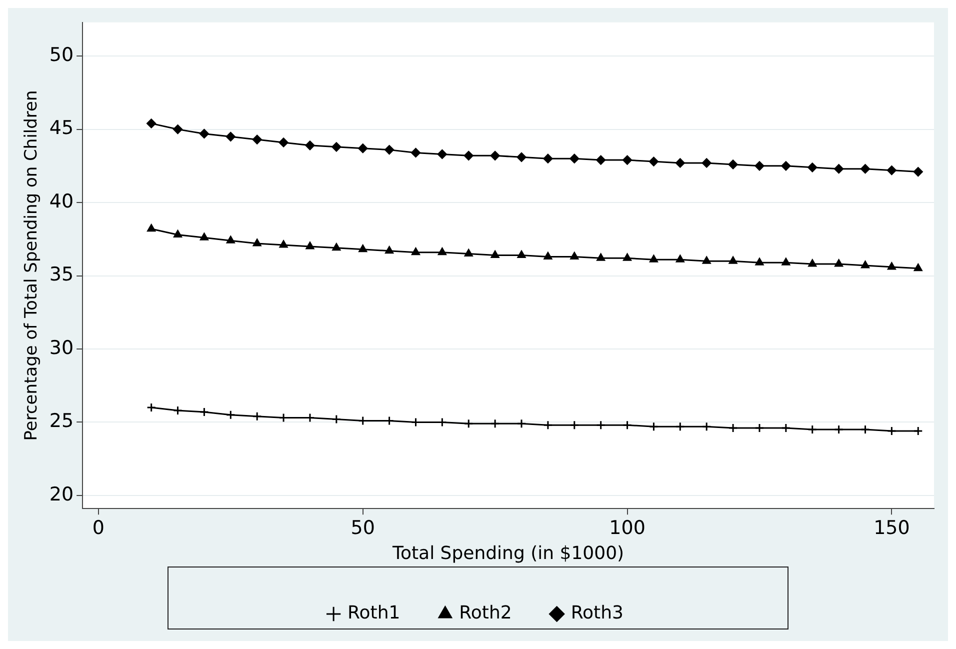 This screenshot has width=956, height=649. Describe the element at coordinates (98, 527) in the screenshot. I see `x-tick-label: 0` at that location.